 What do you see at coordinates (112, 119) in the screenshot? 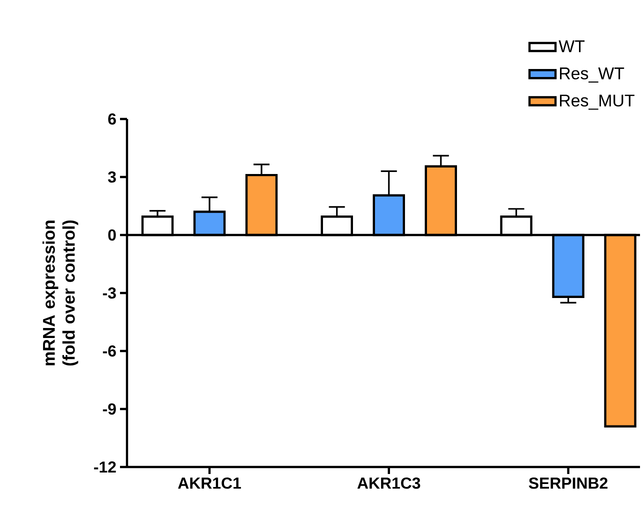
I see `y-tick-label: 6` at bounding box center [112, 119].